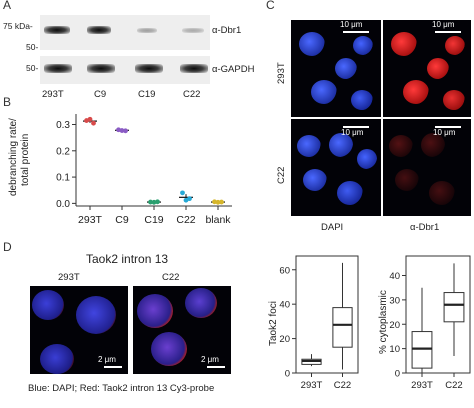  What do you see at coordinates (99, 30) in the screenshot?
I see `dbr1-band-c9` at bounding box center [99, 30].